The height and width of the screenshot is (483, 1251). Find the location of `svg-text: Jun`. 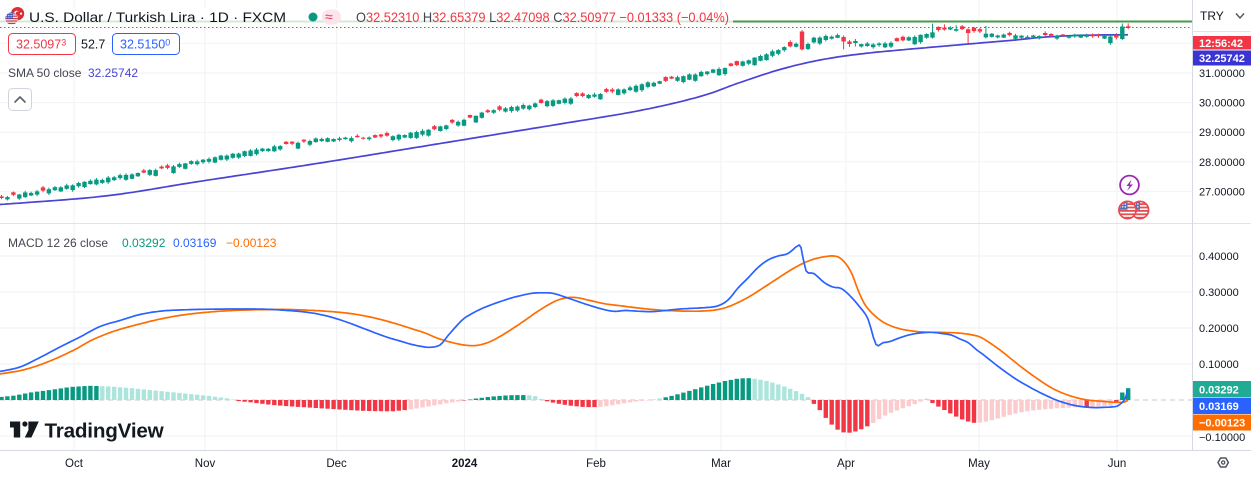

svg-text: Jun is located at coordinates (1117, 464).